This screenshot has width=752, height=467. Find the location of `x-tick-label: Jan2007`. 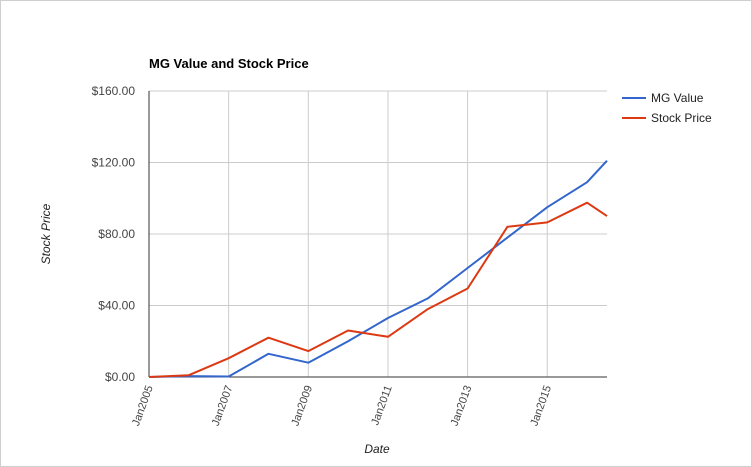

x-tick-label: Jan2007 is located at coordinates (223, 406).